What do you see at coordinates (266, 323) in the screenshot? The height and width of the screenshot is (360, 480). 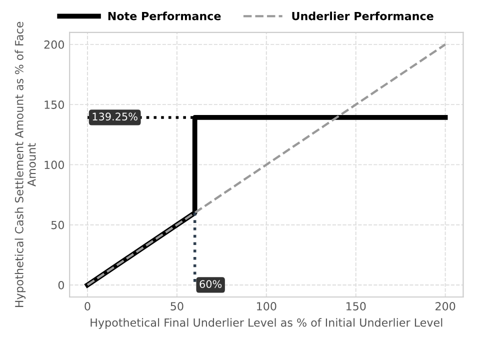 I see `x-axis-title: Hypothetical Final Underlier Level as % of Initial Underlier Level` at bounding box center [266, 323].